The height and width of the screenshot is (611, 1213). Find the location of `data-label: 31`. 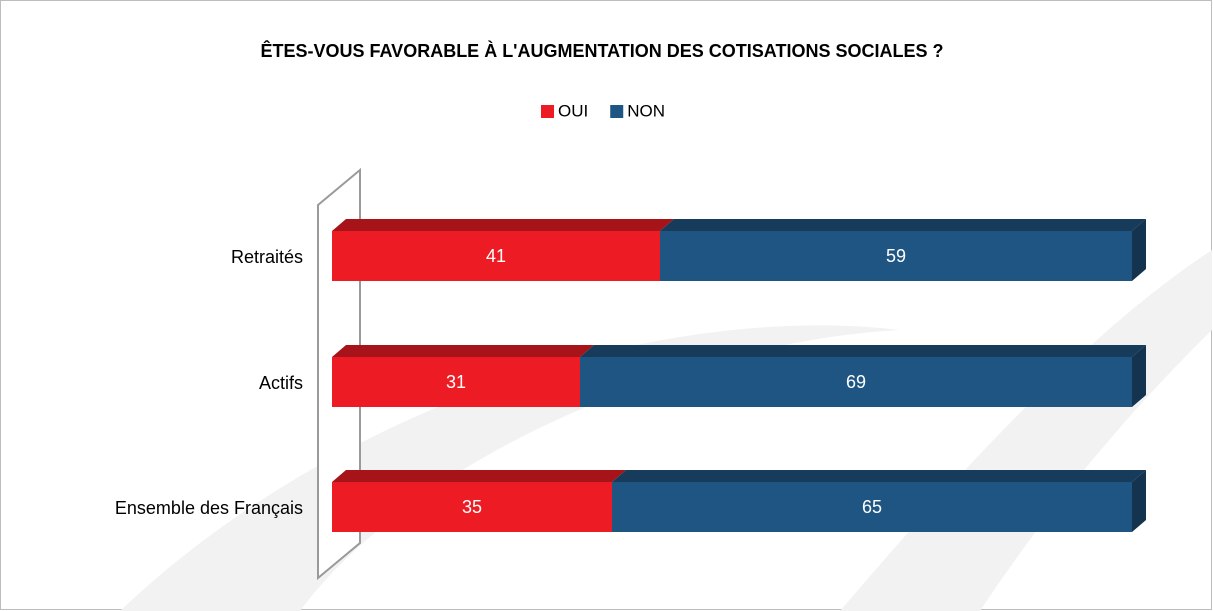

data-label: 31 is located at coordinates (456, 382).